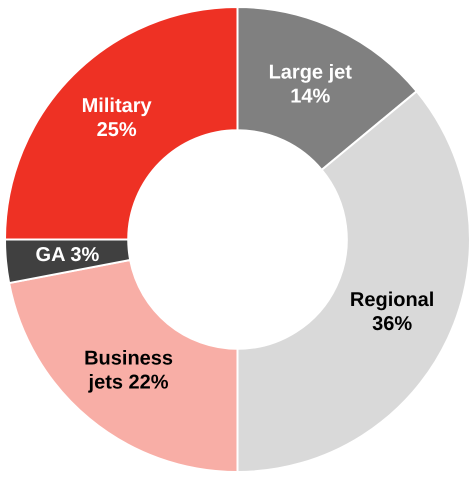 This screenshot has height=479, width=475. Describe the element at coordinates (68, 255) in the screenshot. I see `slice-label: GA 3%` at that location.